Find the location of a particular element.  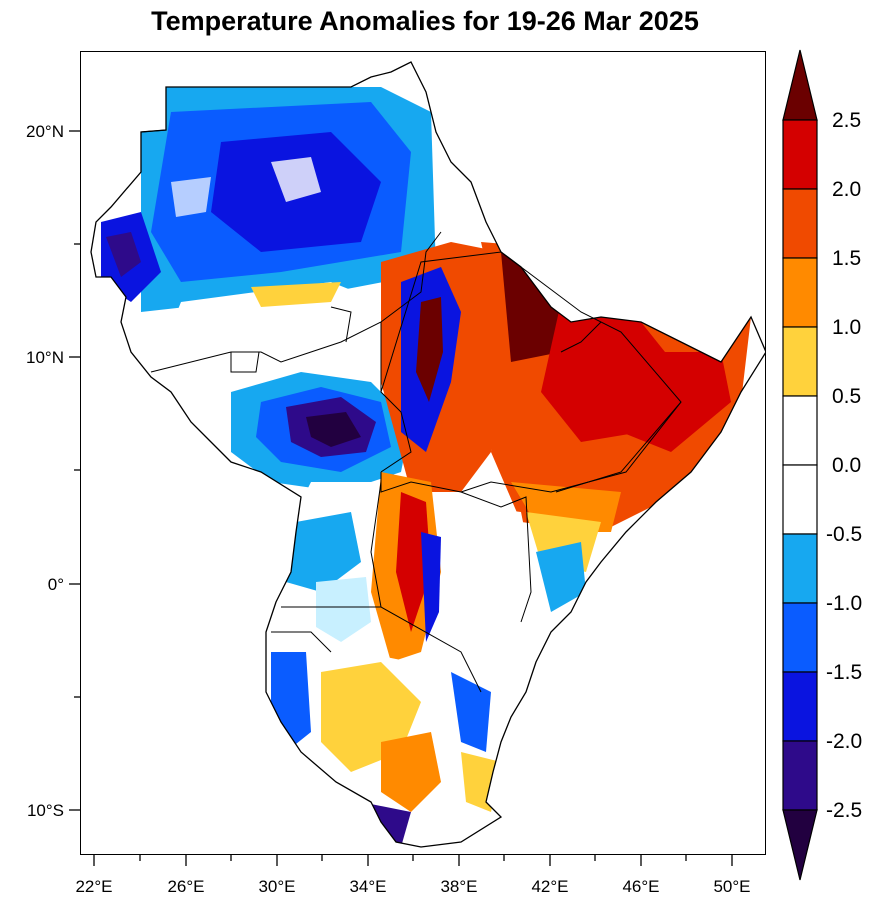

lon-tick-38e: 38°E is located at coordinates (458, 886).